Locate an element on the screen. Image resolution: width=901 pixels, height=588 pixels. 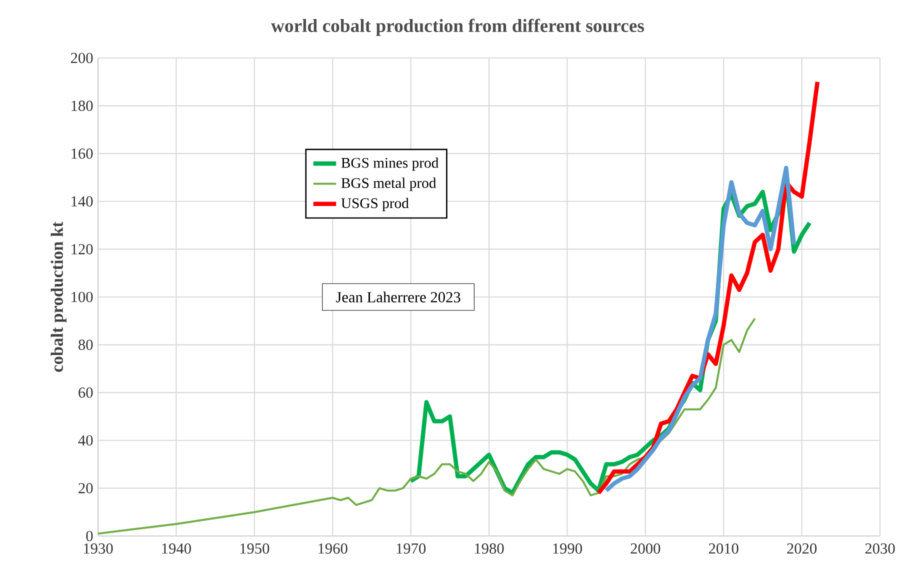
y-tick-label: 200 is located at coordinates (81, 58).